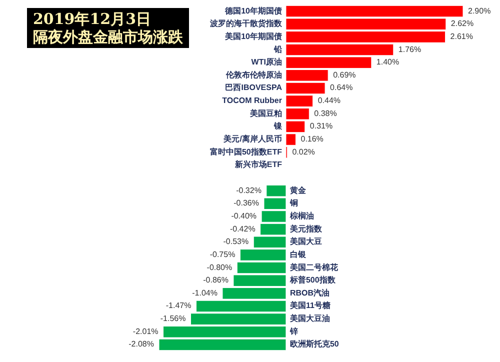 This screenshot has height=362, width=500. I want to click on y-tick-label: 美国大豆, so click(305, 241).